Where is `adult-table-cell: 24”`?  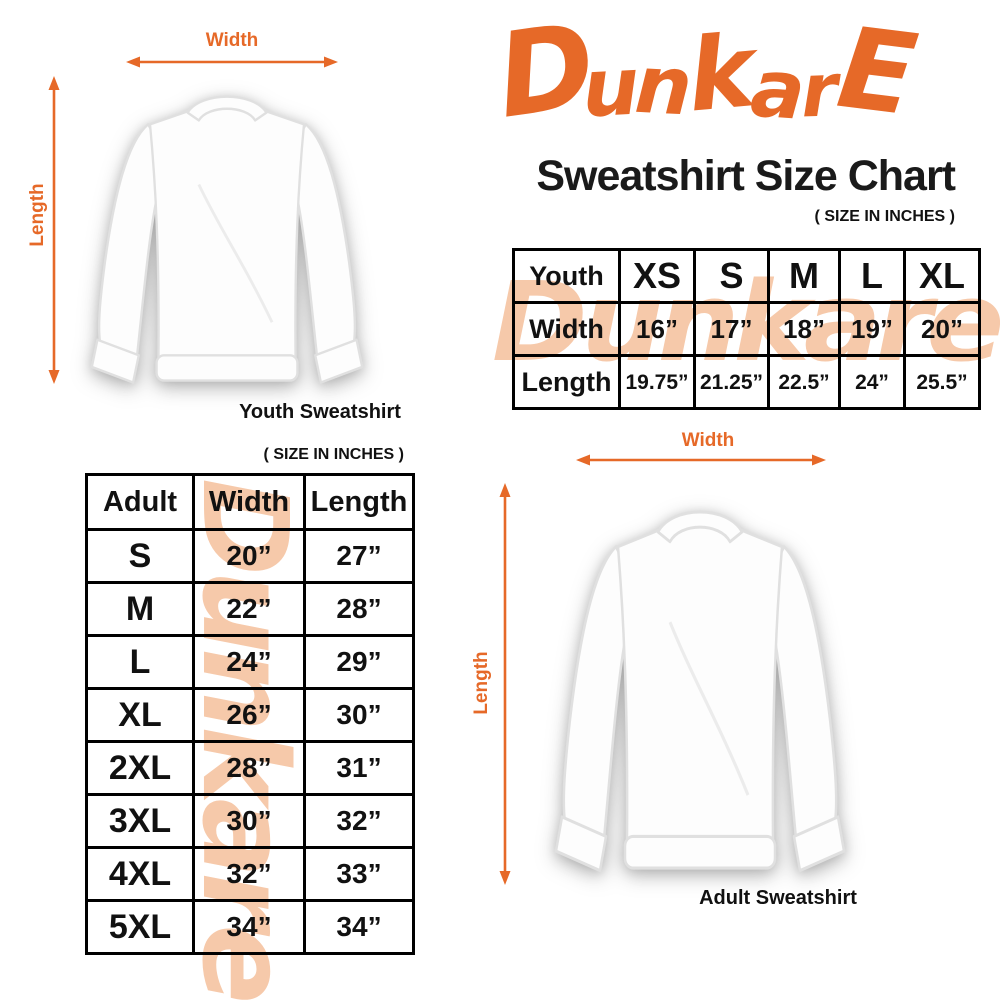
adult-table-cell: 24” is located at coordinates (249, 662).